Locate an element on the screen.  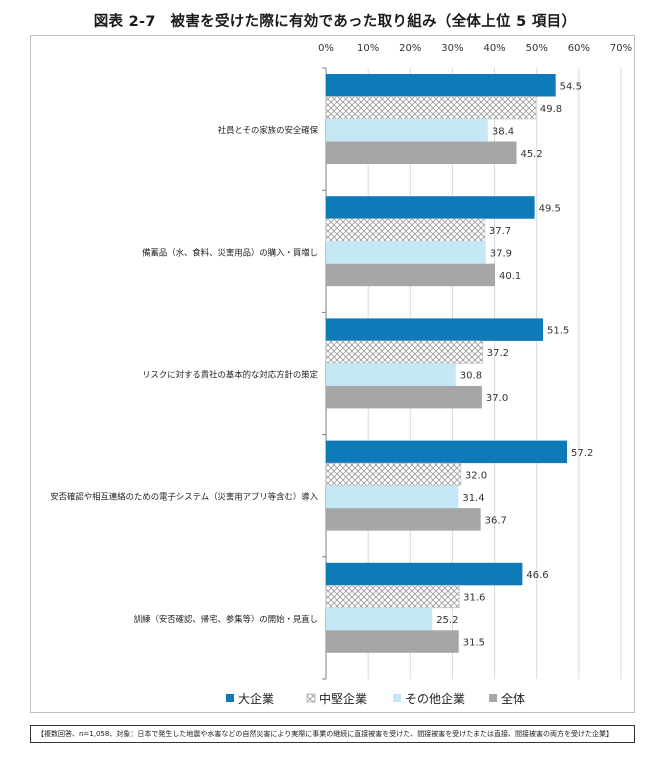
data-label: 51.5 is located at coordinates (558, 331).